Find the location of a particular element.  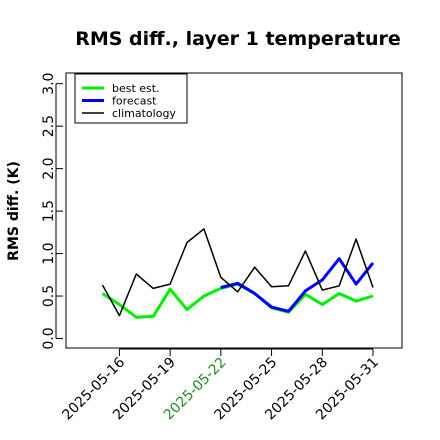

y-axis: 0.0 0.5 1.0 1.5 2.0 2.5 3.0 is located at coordinates (52, 211).